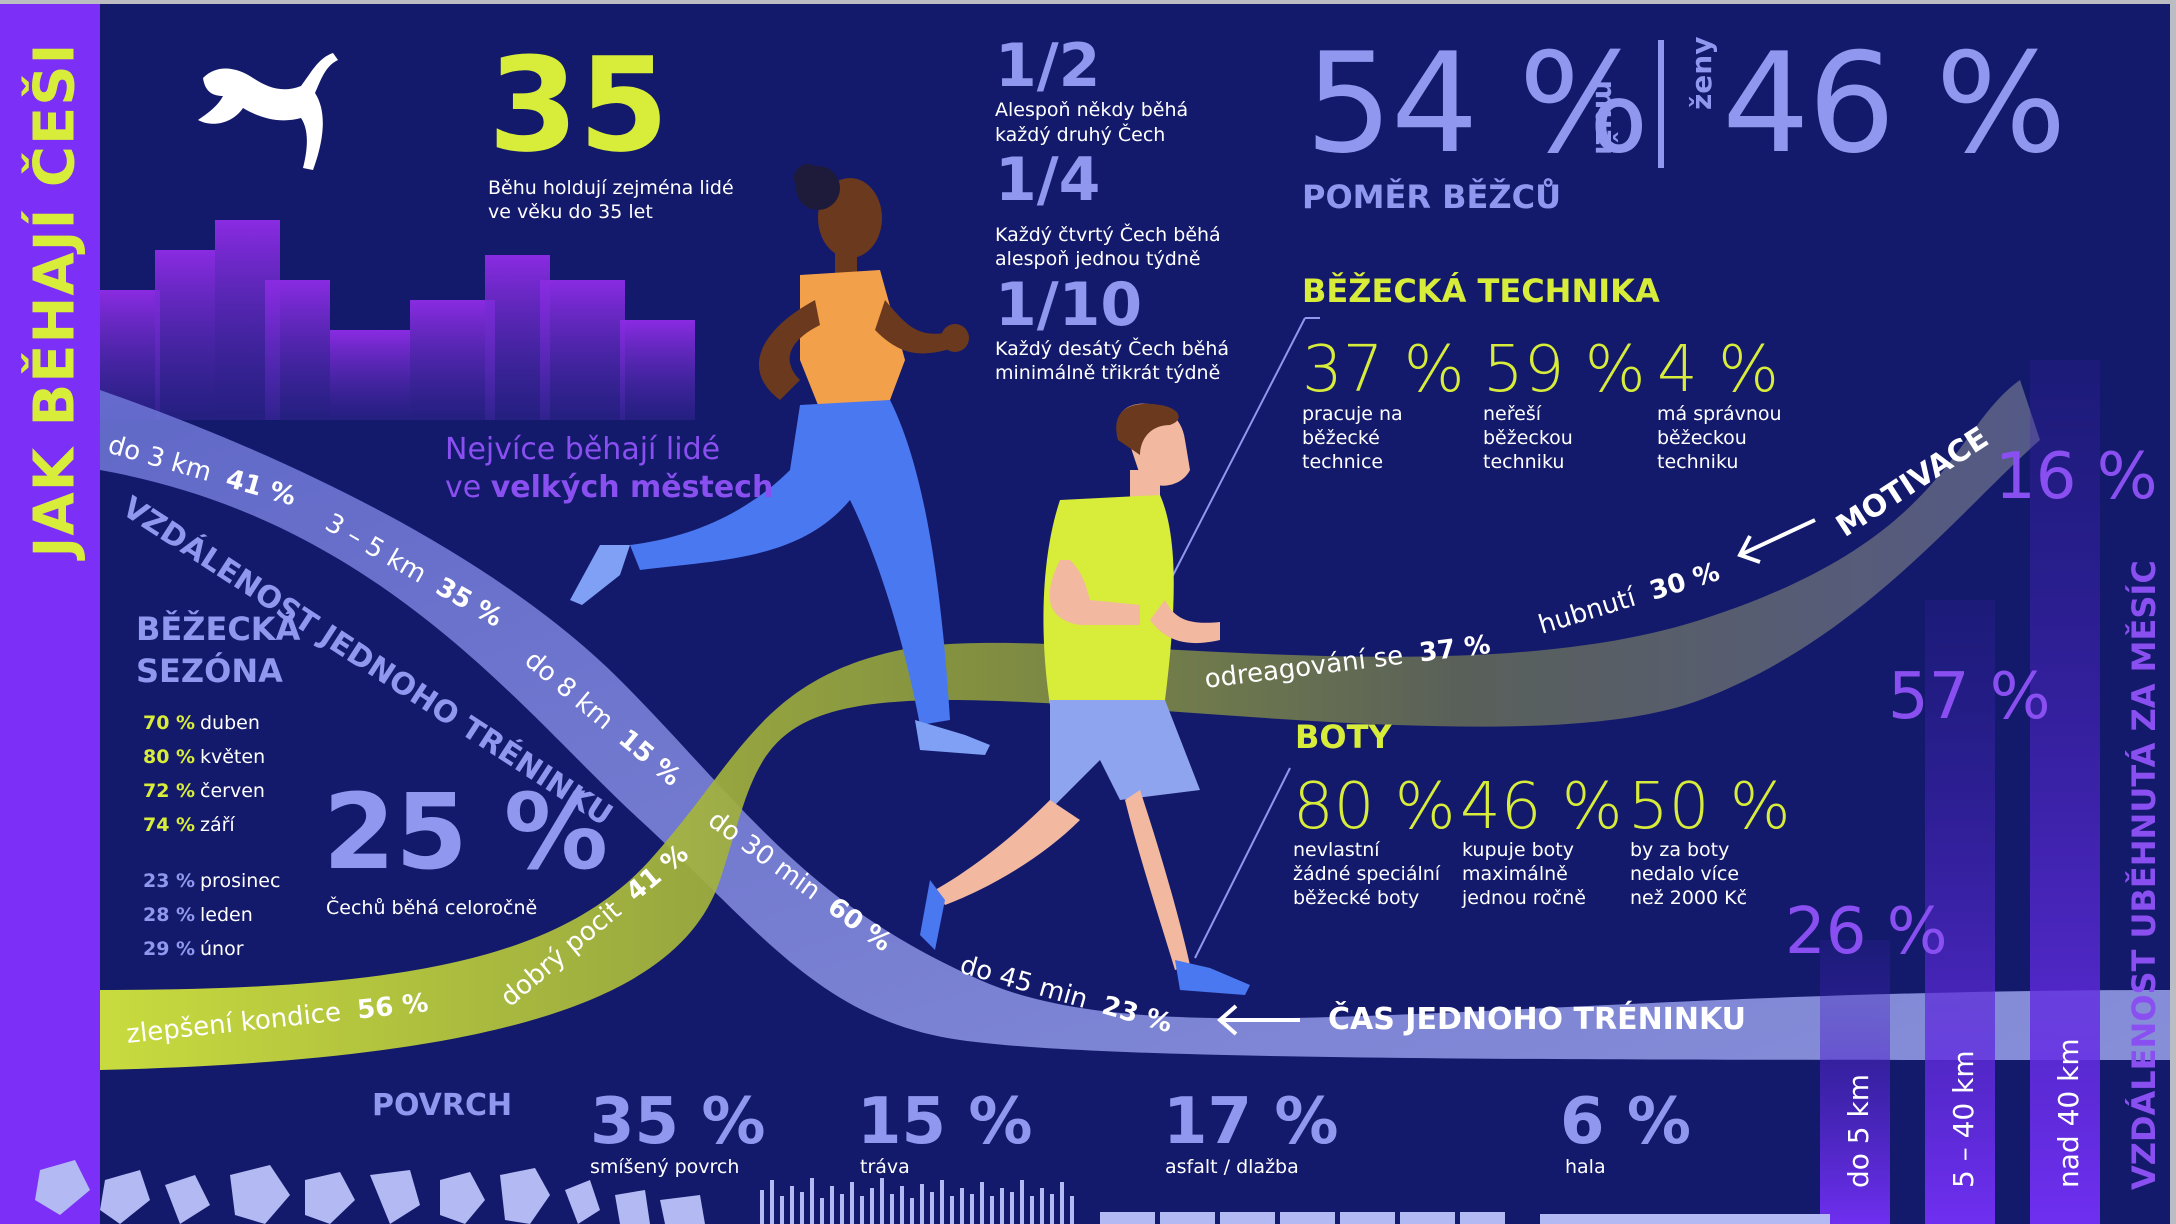  I want to click on freq-half-line2: každý druhý Čech, so click(1080, 135).